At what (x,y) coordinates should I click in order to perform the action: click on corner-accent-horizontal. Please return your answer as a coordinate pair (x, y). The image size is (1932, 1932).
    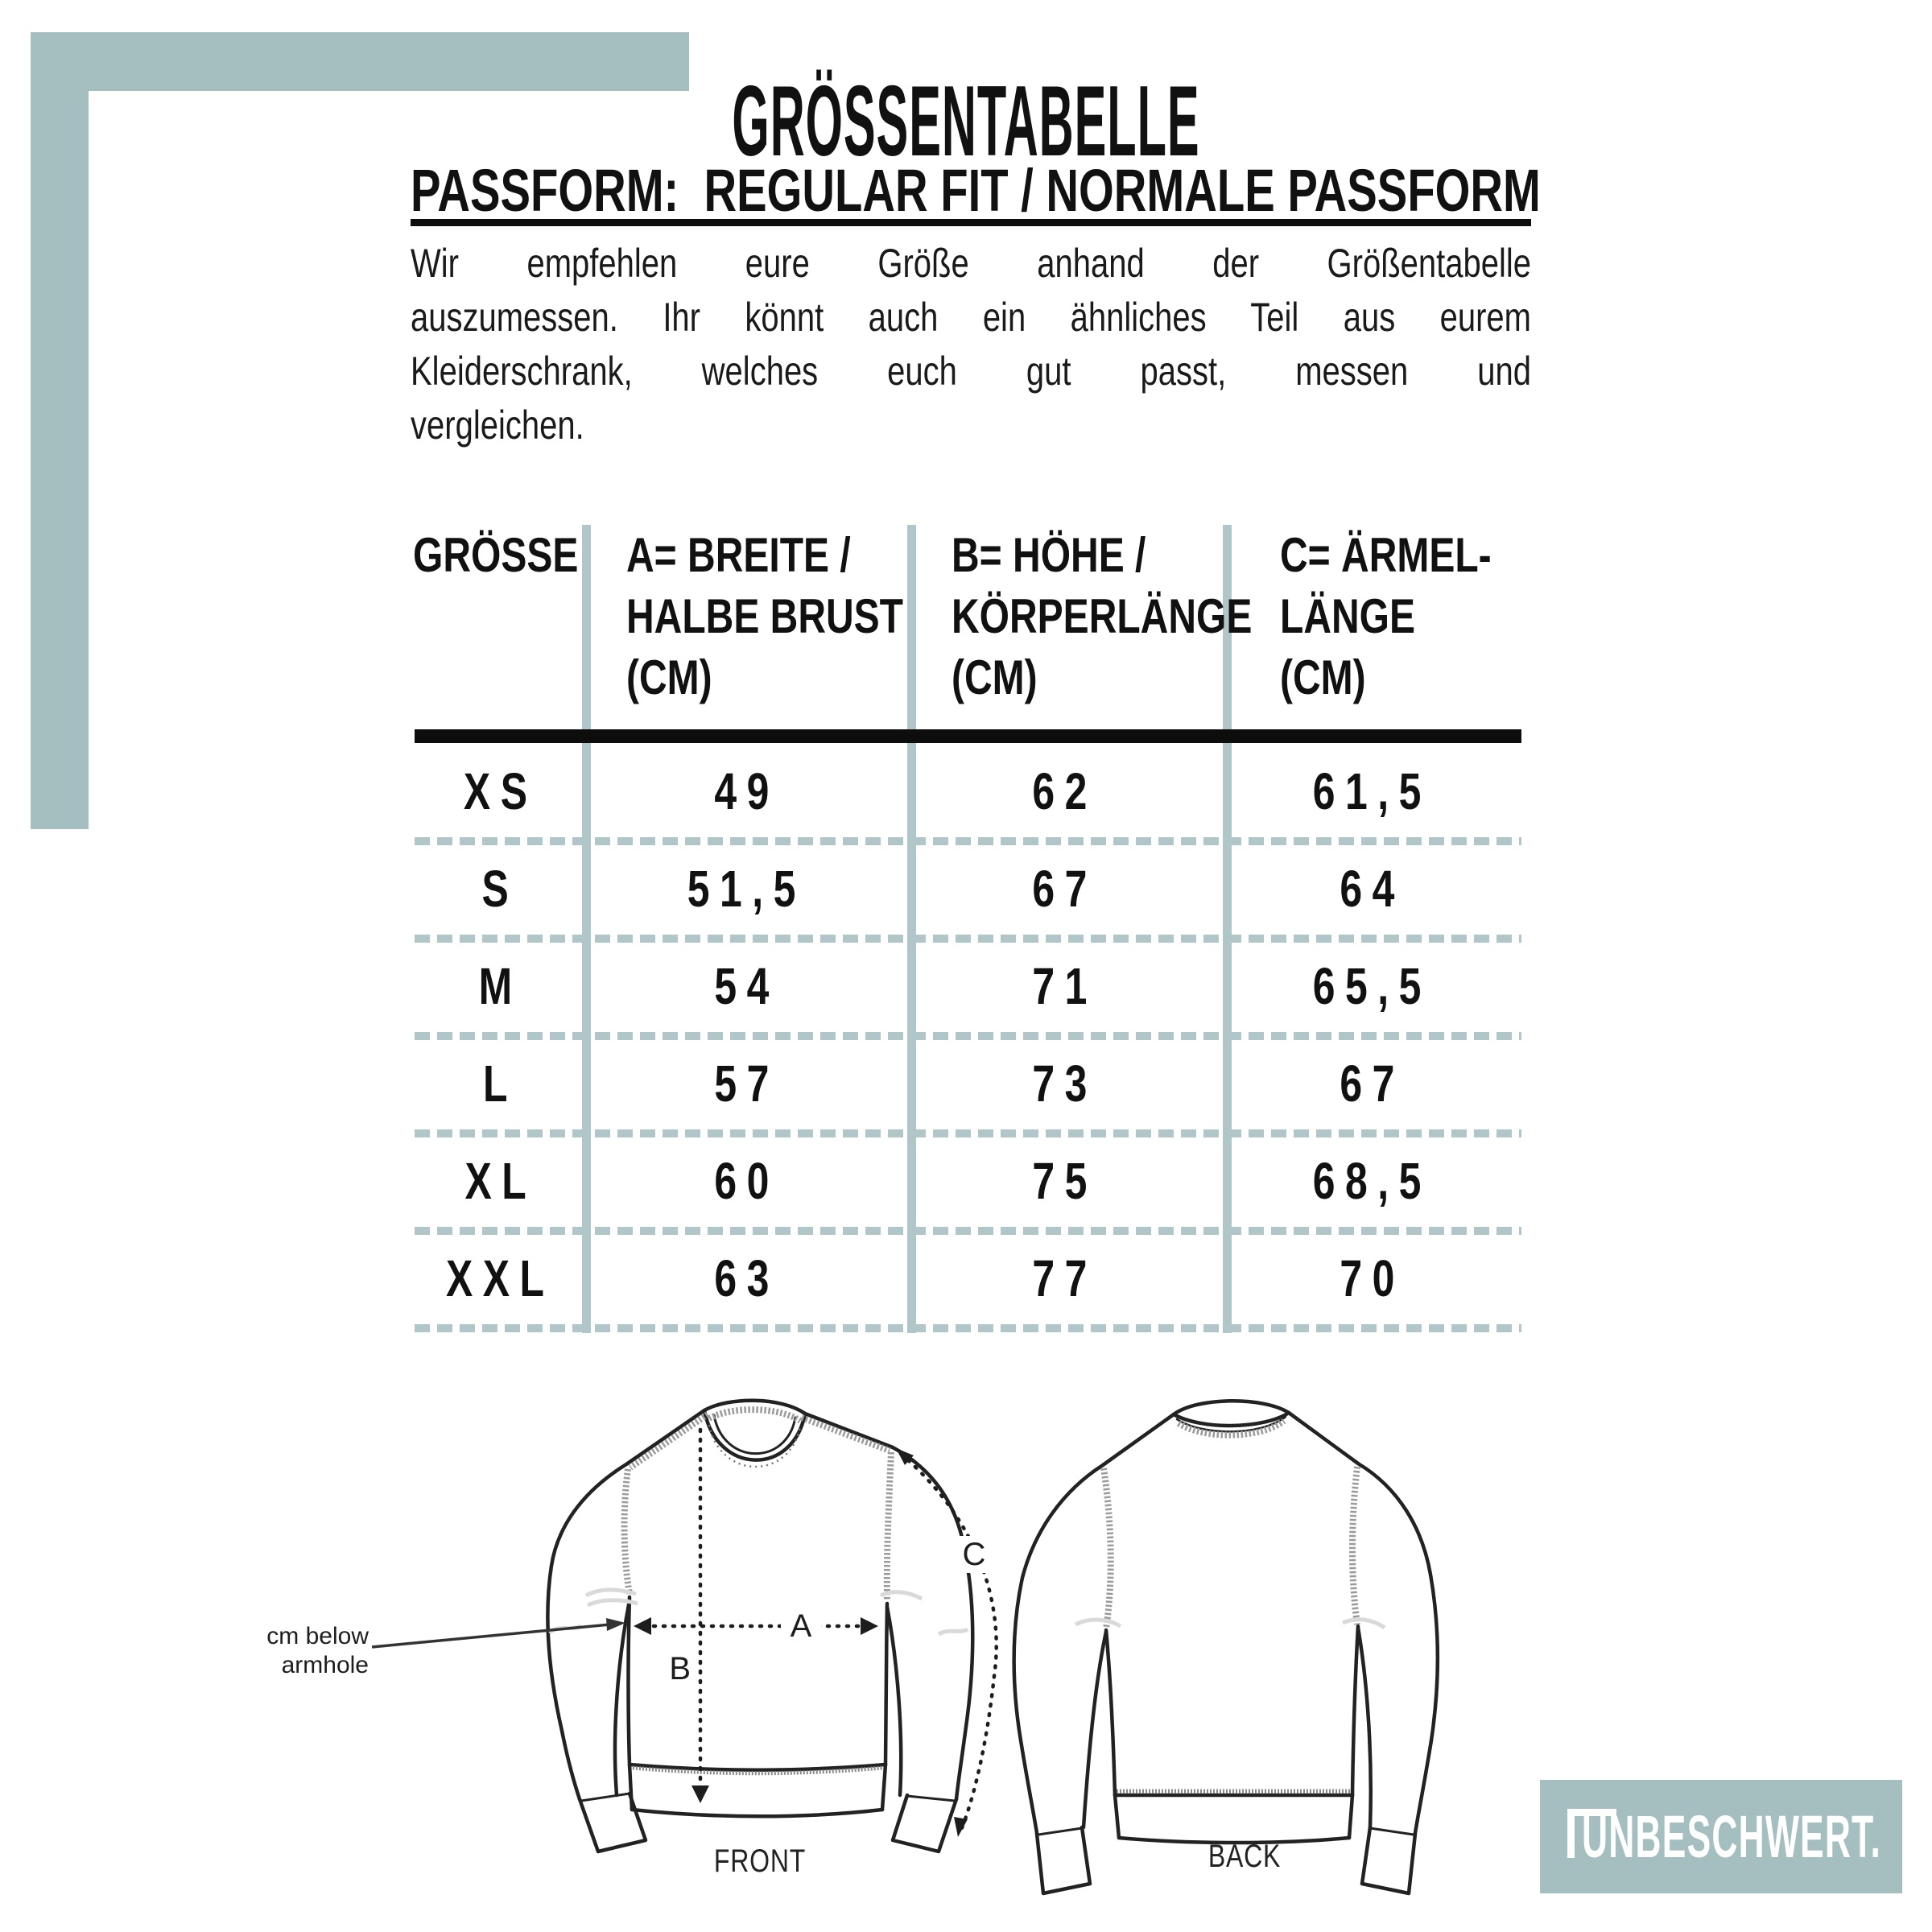
    Looking at the image, I should click on (360, 61).